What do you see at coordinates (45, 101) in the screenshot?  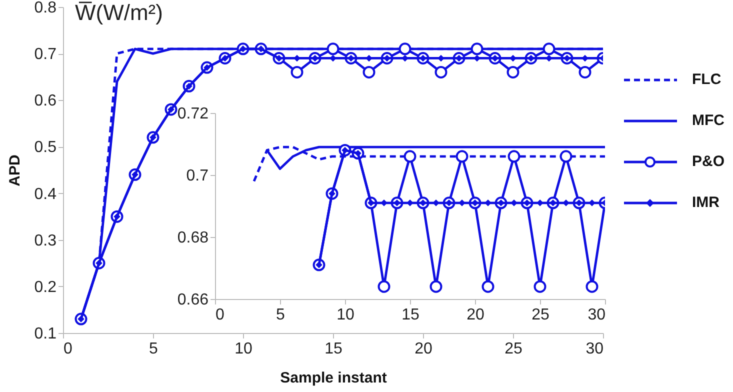 I see `y-tick-label: 0.6` at bounding box center [45, 101].